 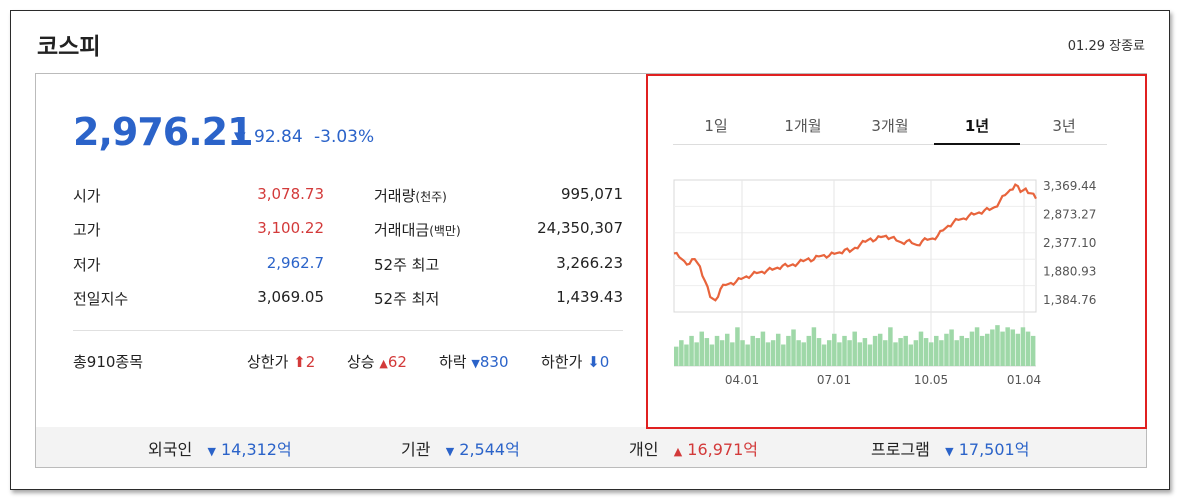 What do you see at coordinates (407, 299) in the screenshot?
I see `stat-label-52w-low: 52주 최저` at bounding box center [407, 299].